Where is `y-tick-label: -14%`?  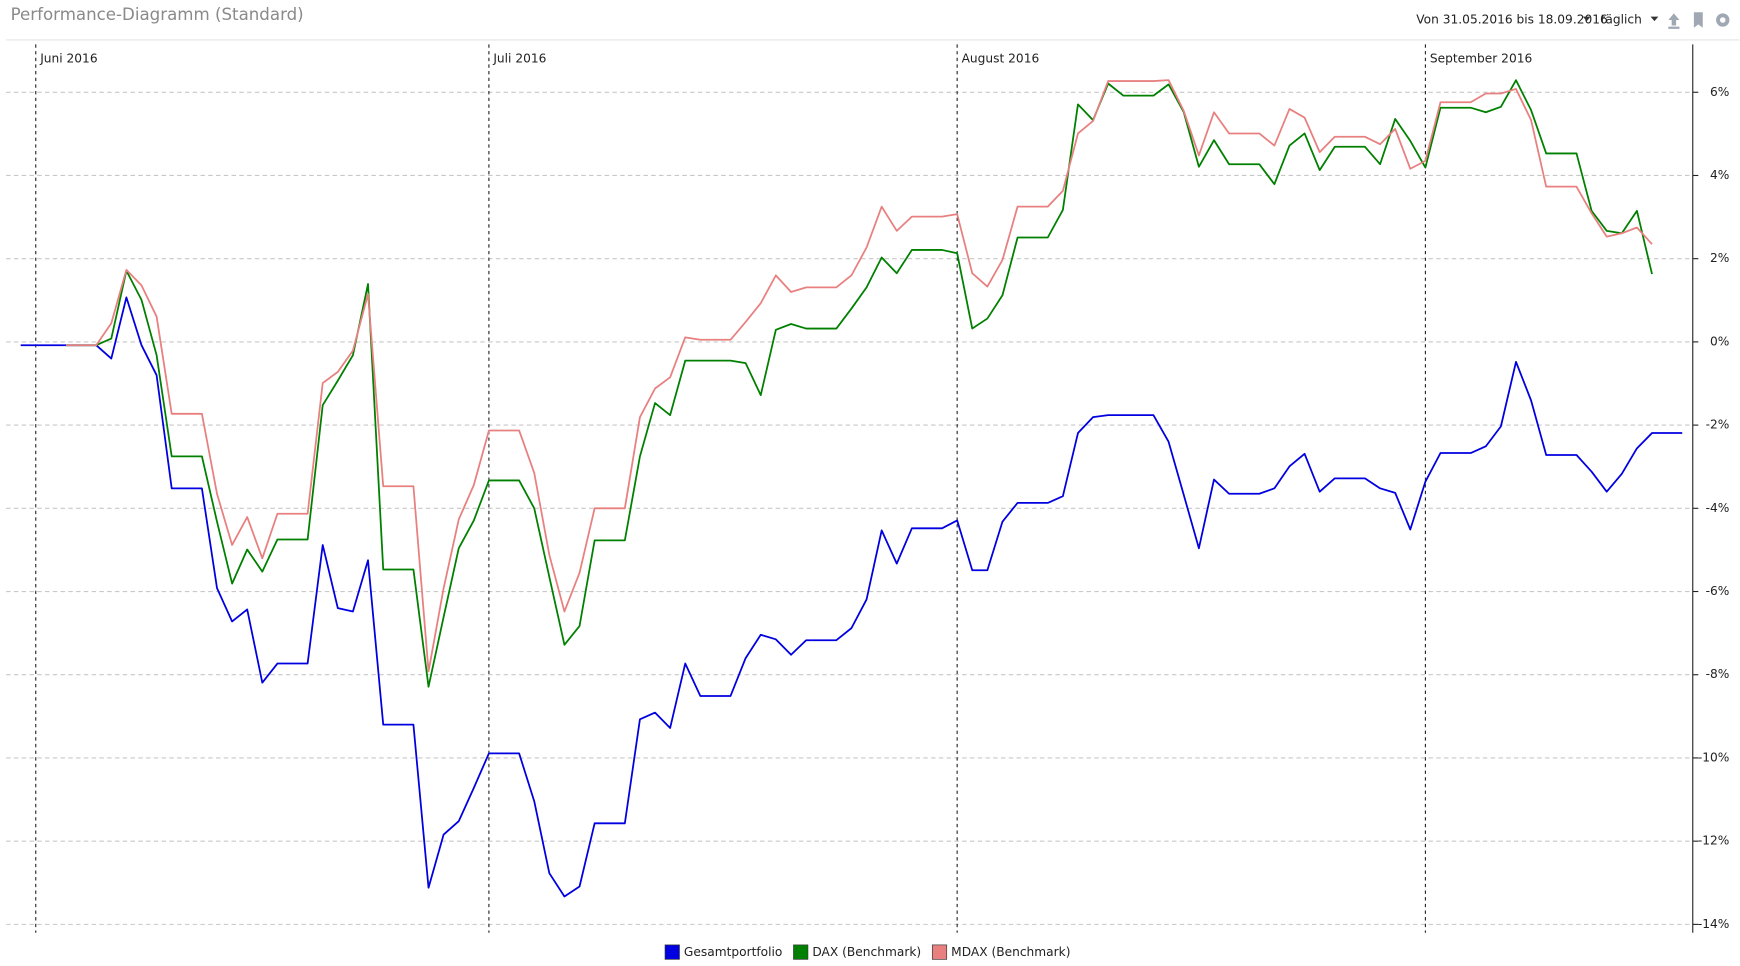
y-tick-label: -14% is located at coordinates (1714, 924).